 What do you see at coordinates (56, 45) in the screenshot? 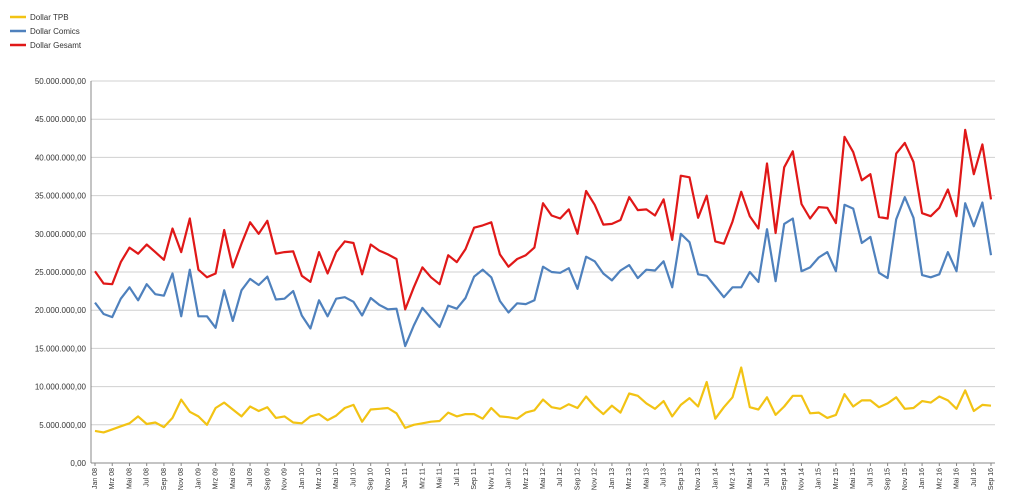
I see `legend-label: Dollar Gesamt` at bounding box center [56, 45].